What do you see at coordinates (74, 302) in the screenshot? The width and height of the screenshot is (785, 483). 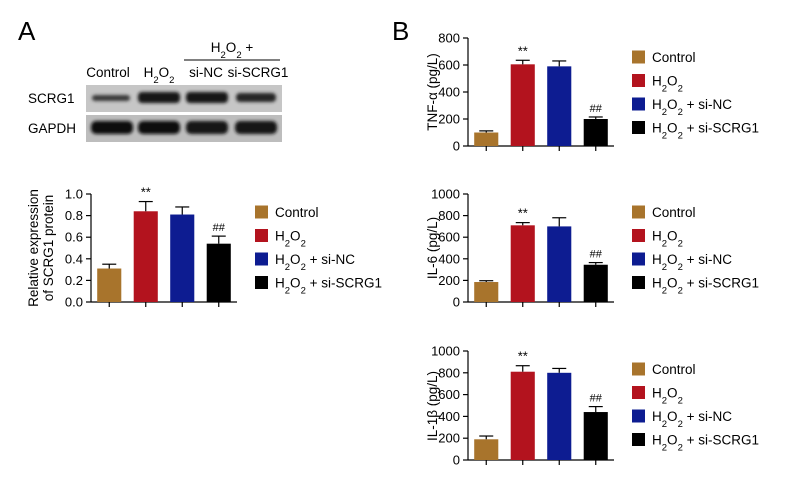 I see `y-tick-label: 0.0` at bounding box center [74, 302].